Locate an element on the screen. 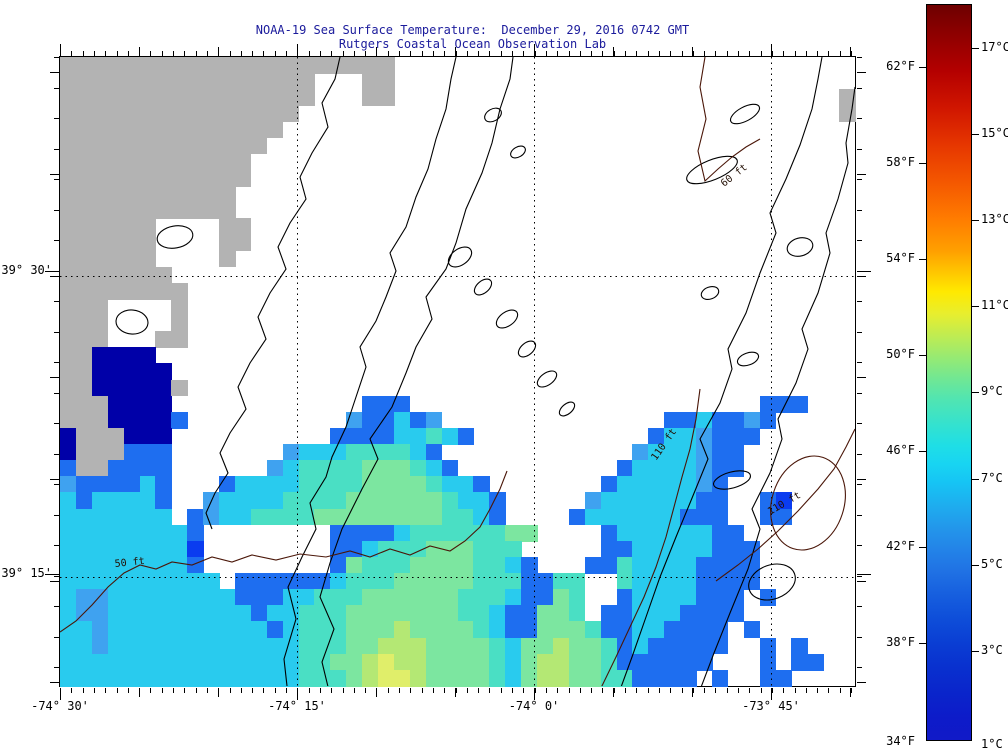 This screenshot has height=754, width=1008. colorbar-celsius-label: 9°C is located at coordinates (992, 391).